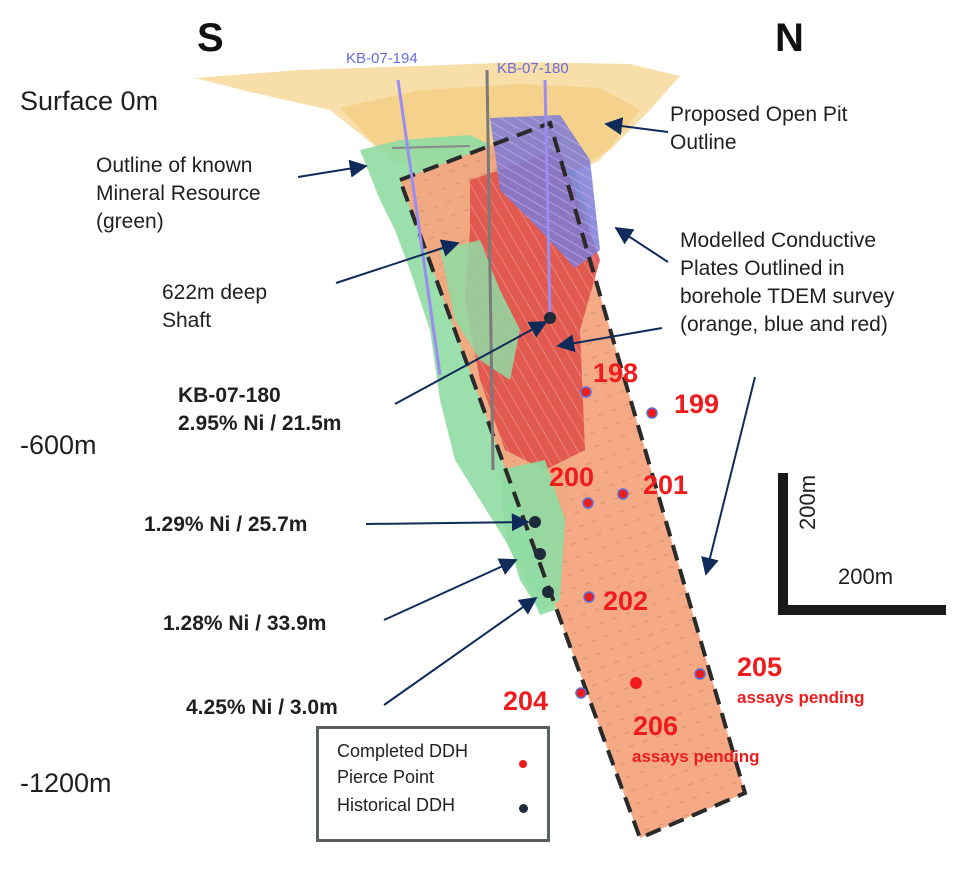  What do you see at coordinates (801, 698) in the screenshot?
I see `hole-205-status: assays pending` at bounding box center [801, 698].